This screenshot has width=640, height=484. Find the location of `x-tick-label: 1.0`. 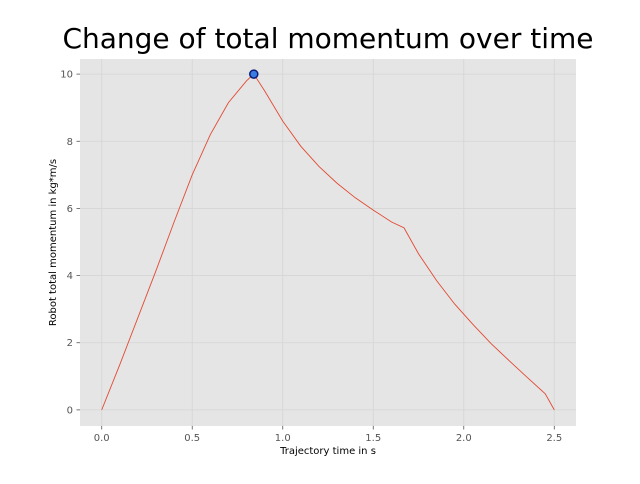

x-tick-label: 1.0 is located at coordinates (283, 438).